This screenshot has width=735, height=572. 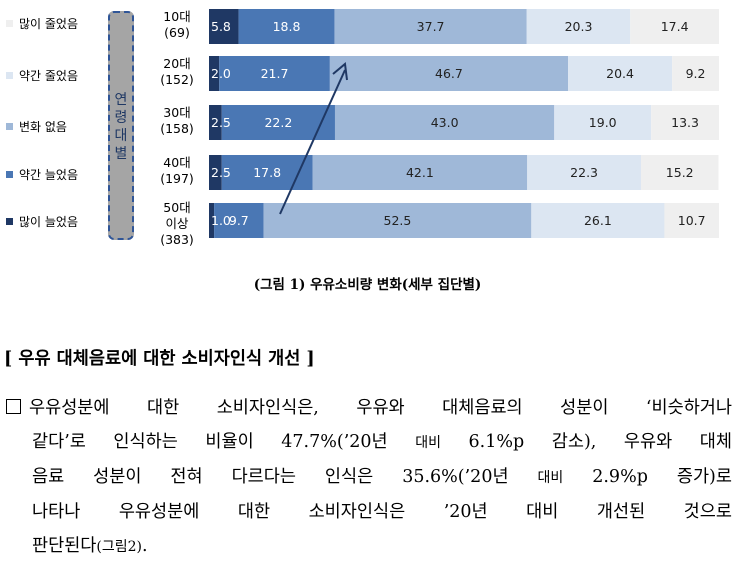 What do you see at coordinates (119, 547) in the screenshot?
I see `paragraph-line-5b: (그림2)` at bounding box center [119, 547].